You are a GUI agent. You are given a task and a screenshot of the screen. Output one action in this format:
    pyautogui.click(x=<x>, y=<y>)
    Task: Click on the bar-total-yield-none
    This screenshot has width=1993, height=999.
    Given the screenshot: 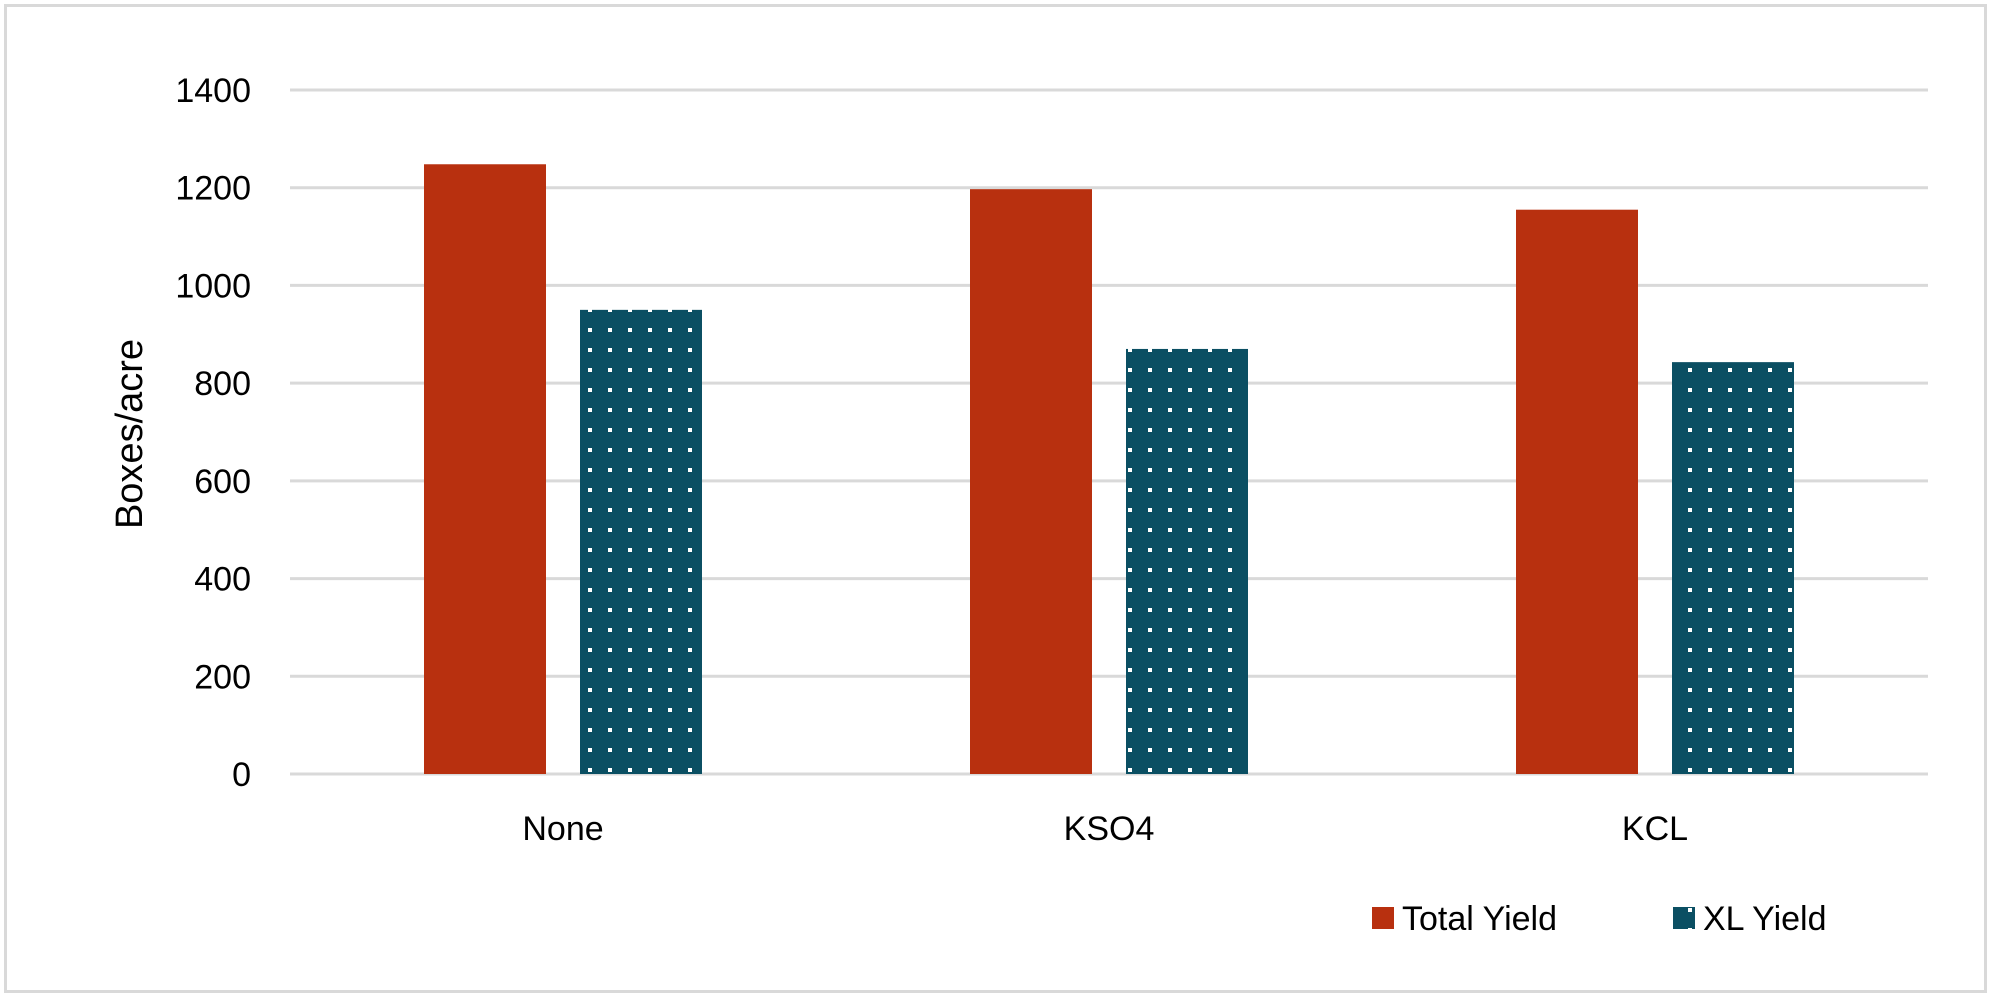 What is the action you would take?
    pyautogui.click(x=485, y=469)
    